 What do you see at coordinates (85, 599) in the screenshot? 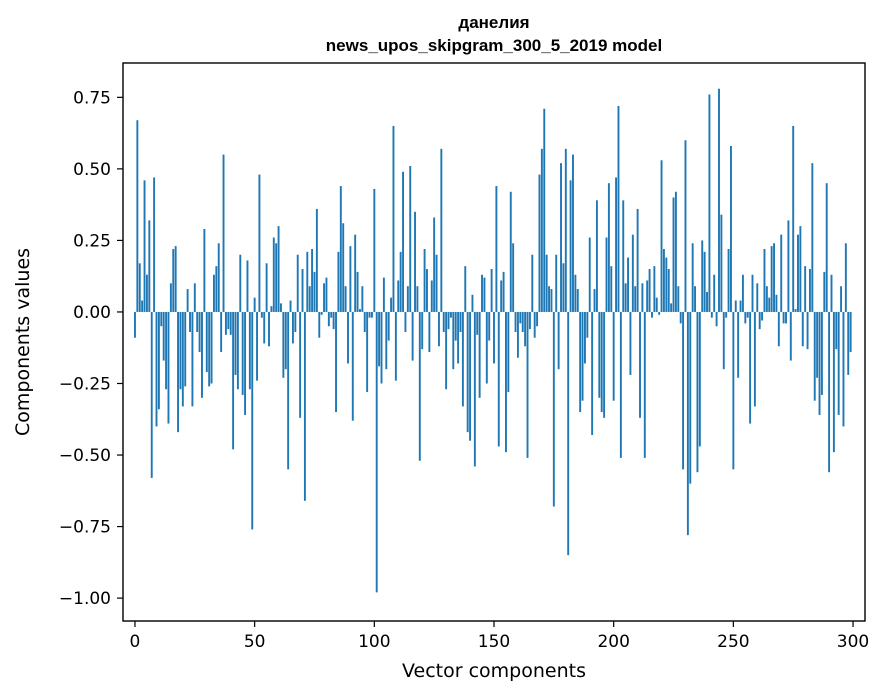
I see `y-tick-label: −1.00` at bounding box center [85, 599].